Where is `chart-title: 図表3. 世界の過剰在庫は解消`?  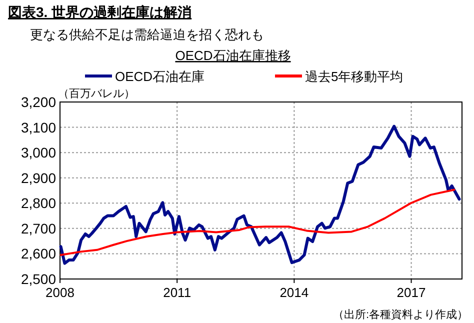 chart-title: 図表3. 世界の過剰在庫は解消 is located at coordinates (100, 12).